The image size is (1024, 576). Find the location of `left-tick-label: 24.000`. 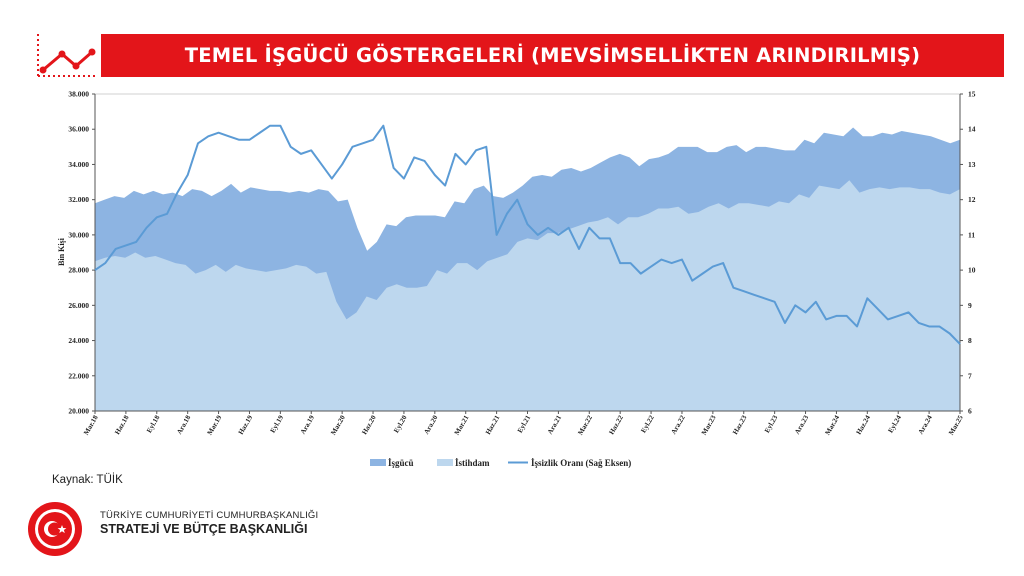

left-tick-label: 24.000 is located at coordinates (78, 340).